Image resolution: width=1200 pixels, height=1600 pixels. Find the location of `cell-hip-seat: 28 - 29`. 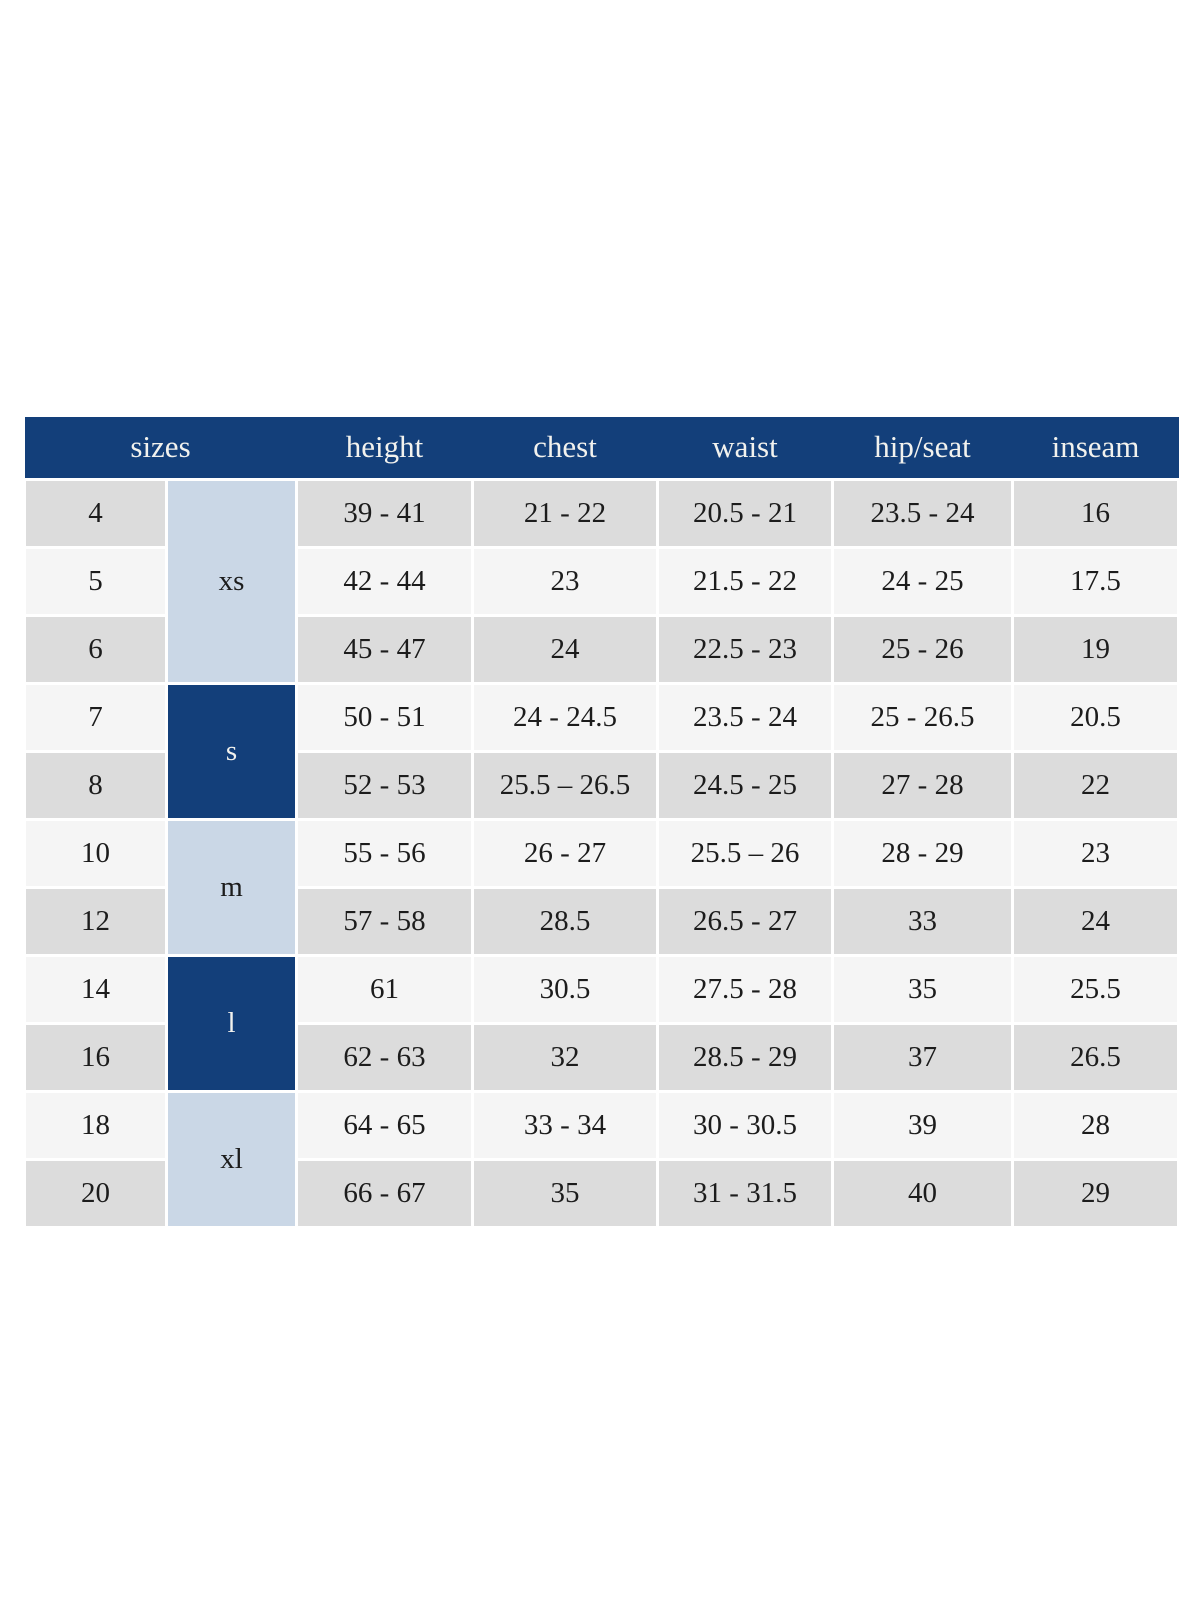

cell-hip-seat: 28 - 29 is located at coordinates (923, 853).